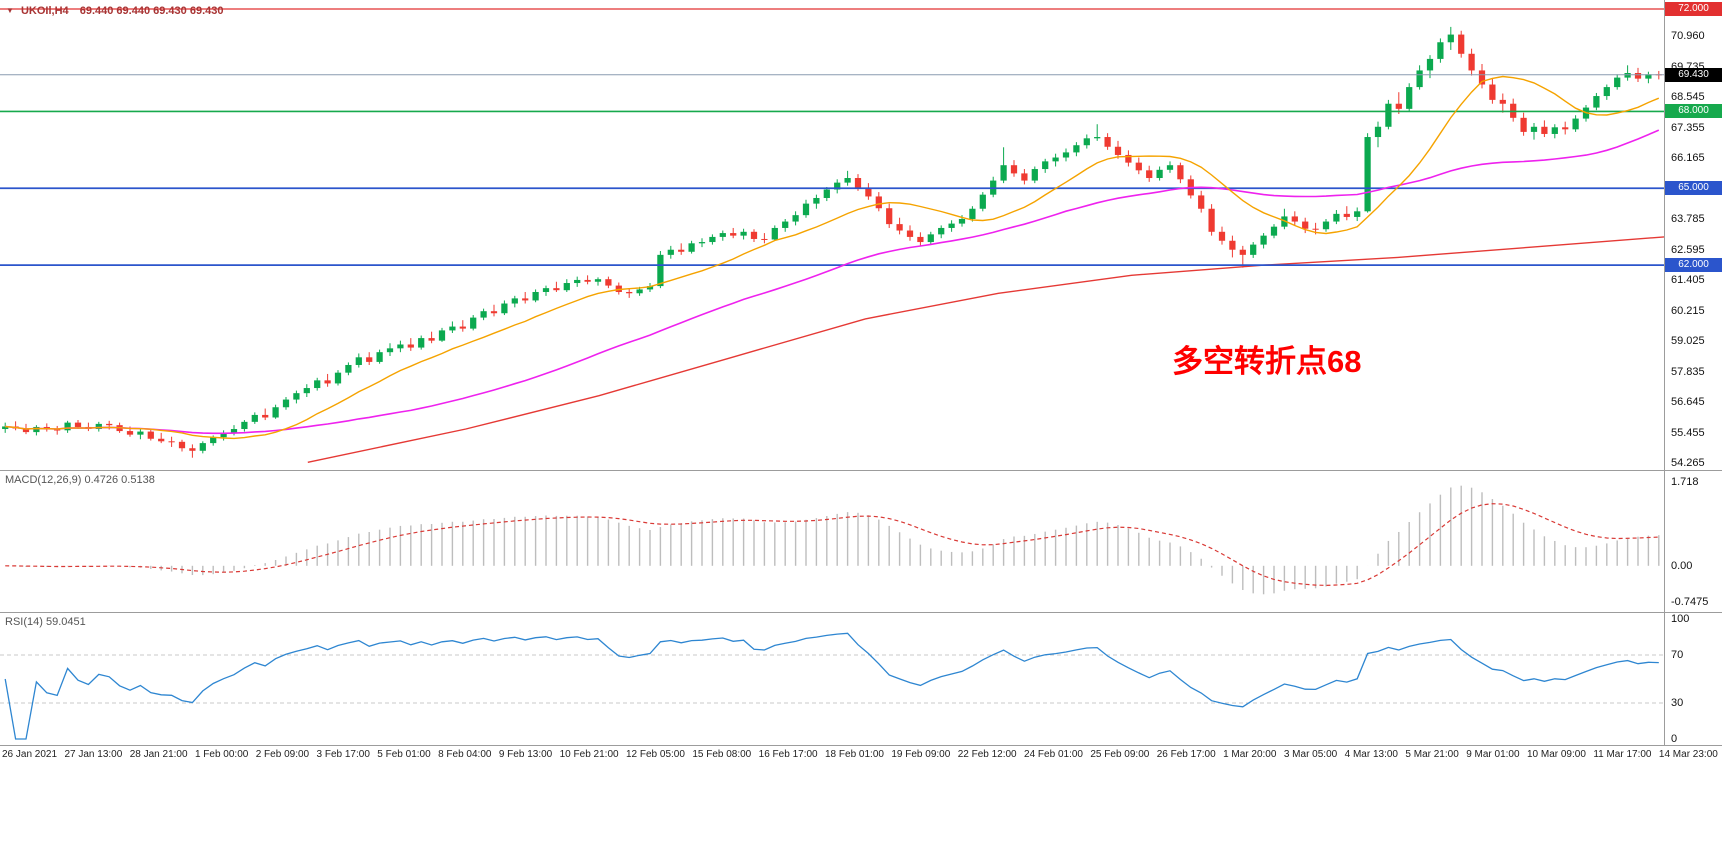 This screenshot has width=1722, height=841. Describe the element at coordinates (1674, 739) in the screenshot. I see `rsi-tick-label: 0` at that location.